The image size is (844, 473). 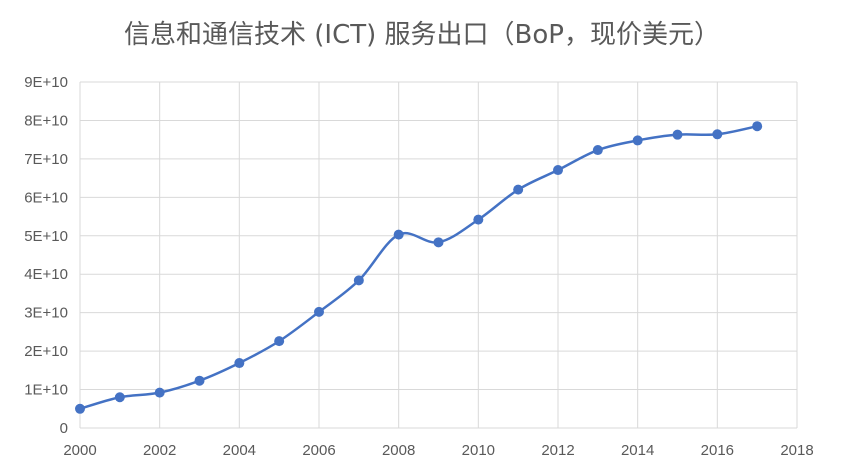 I want to click on y-tick-label: 2E+10, so click(x=46, y=351).